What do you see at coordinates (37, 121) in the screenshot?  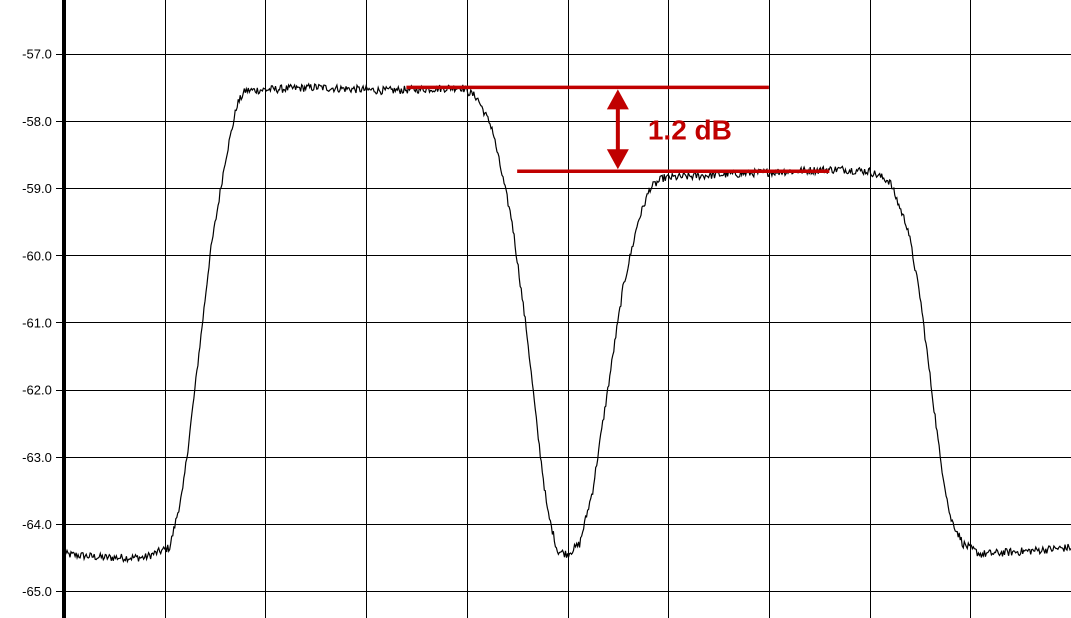 I see `y-tick-label: -58.0` at bounding box center [37, 121].